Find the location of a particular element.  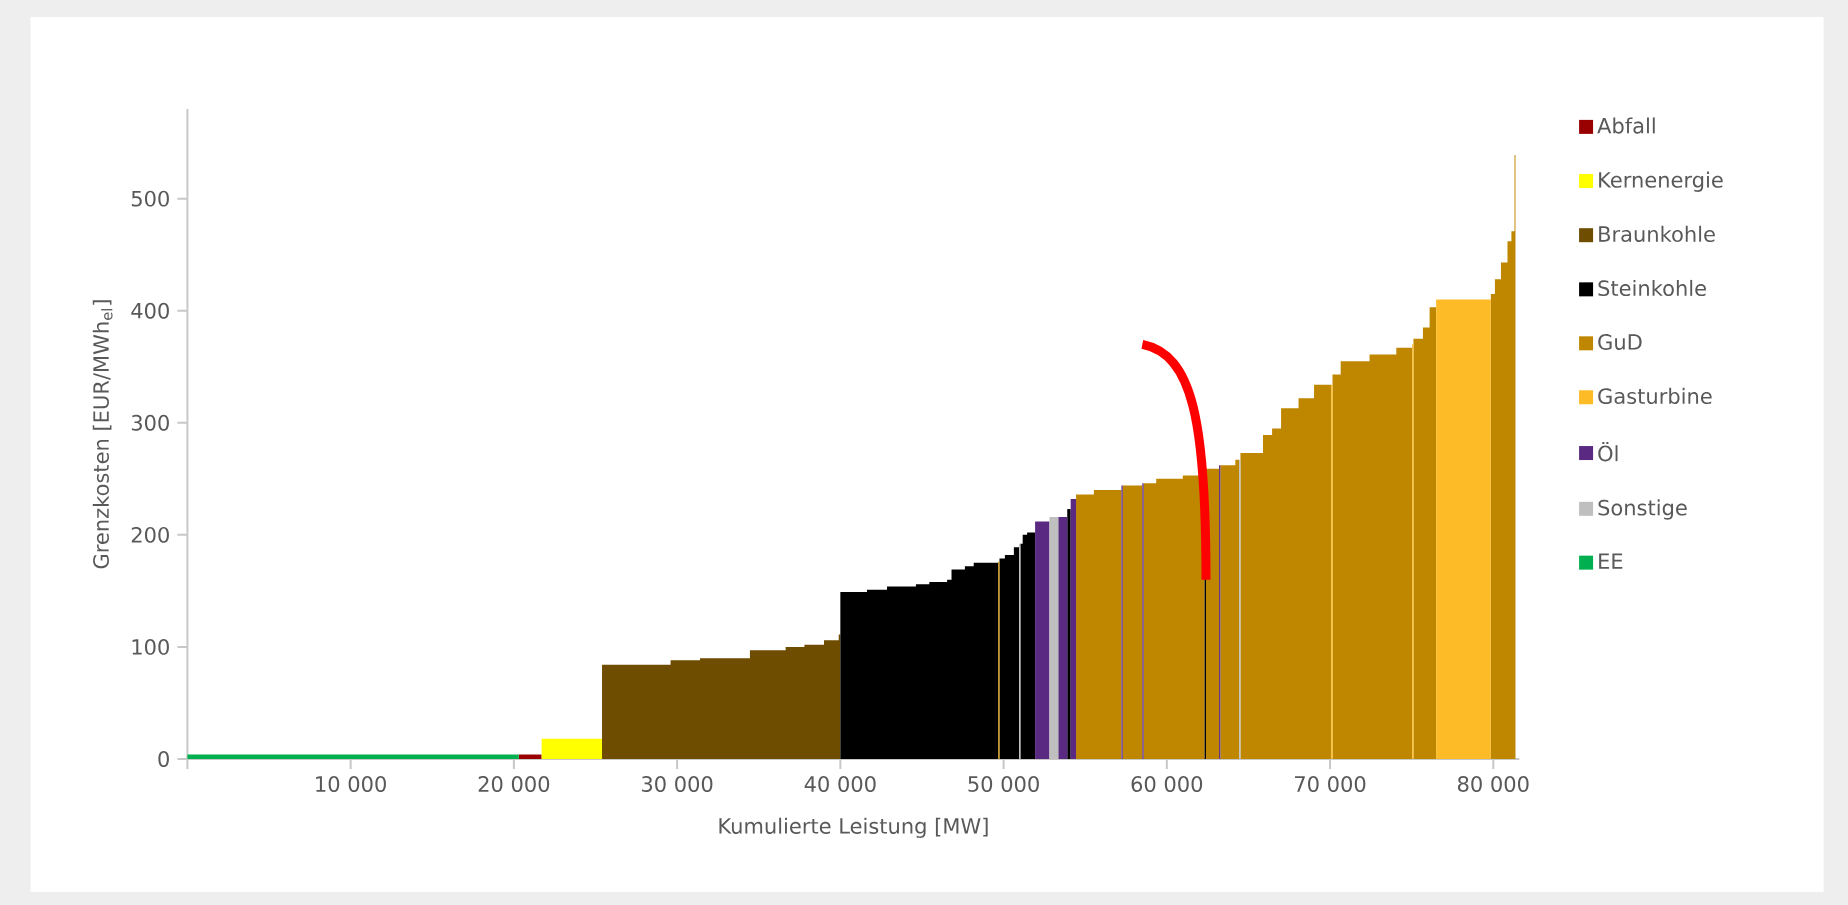

y-tick-label: 300 is located at coordinates (150, 422).